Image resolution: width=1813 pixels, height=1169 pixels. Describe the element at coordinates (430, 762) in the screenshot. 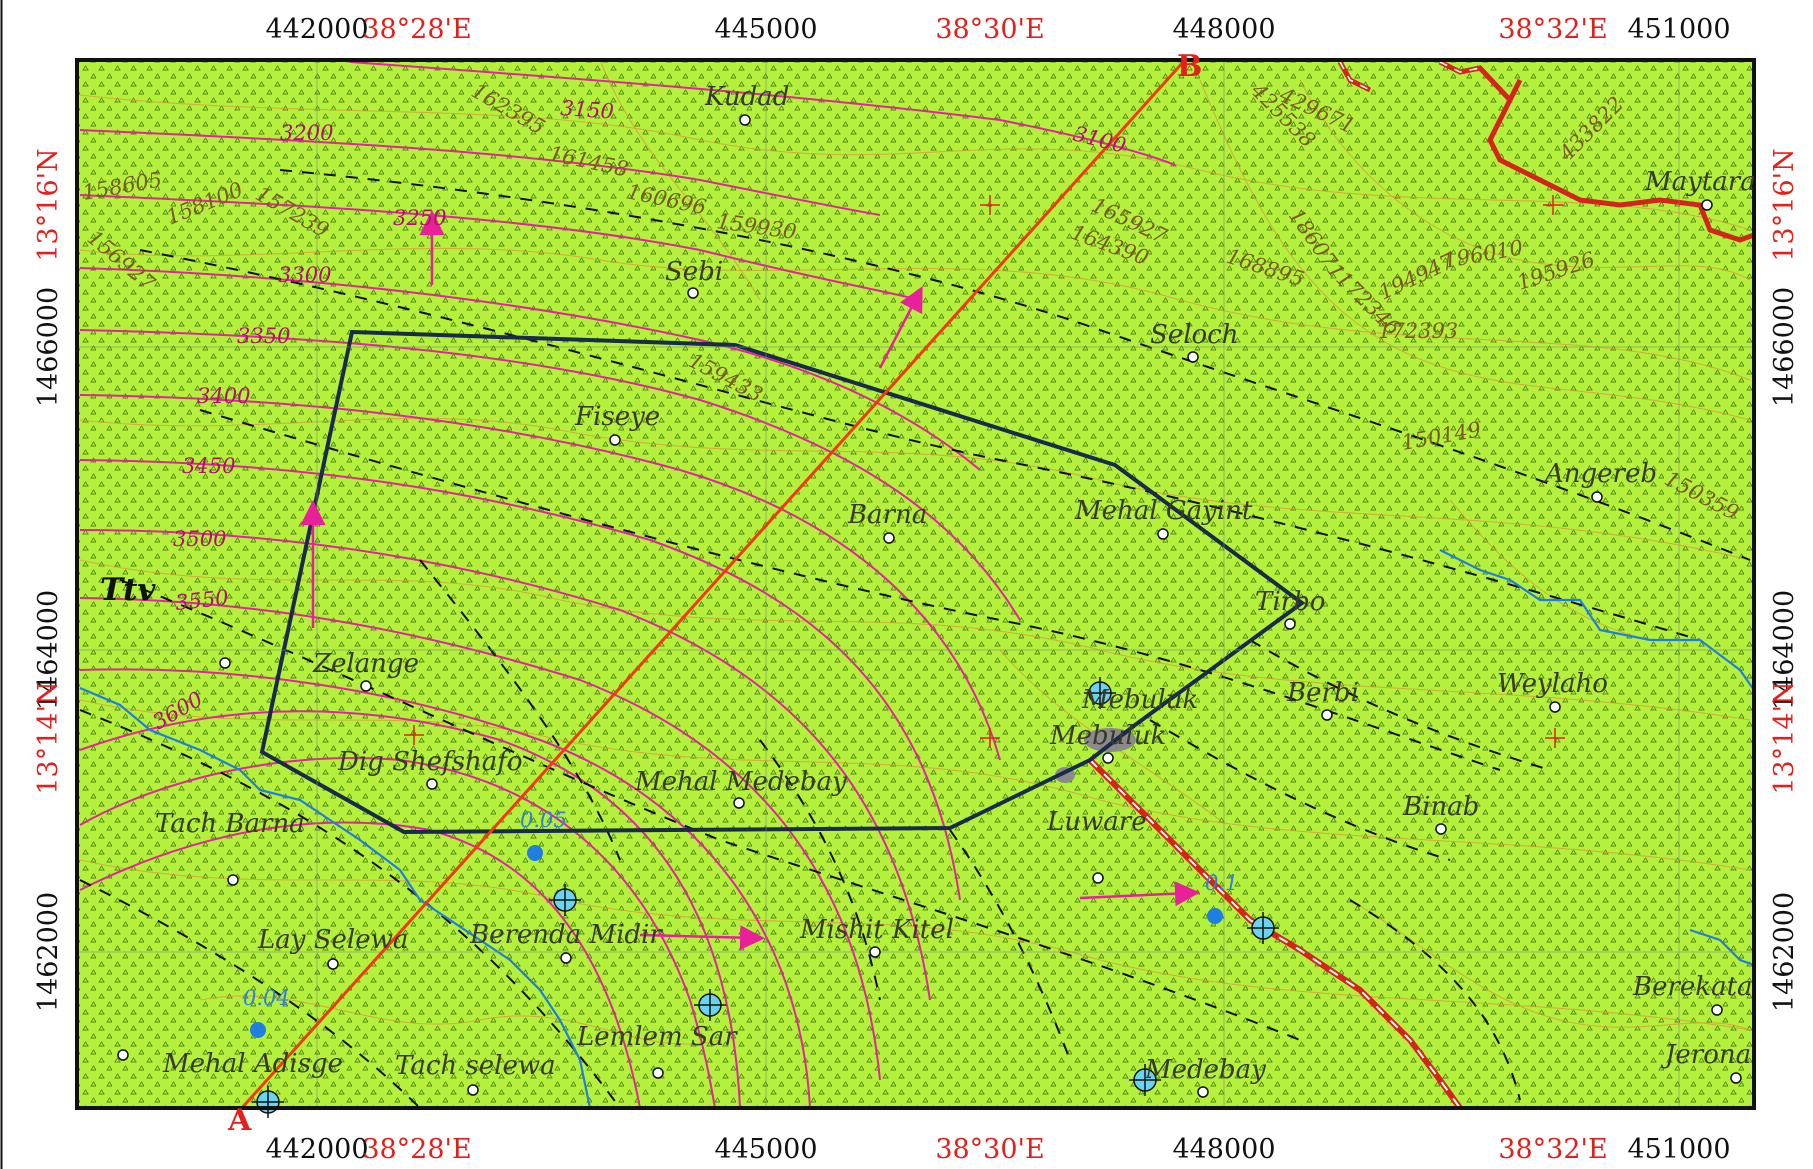

I see `place-label: Dig Shefshafo` at that location.